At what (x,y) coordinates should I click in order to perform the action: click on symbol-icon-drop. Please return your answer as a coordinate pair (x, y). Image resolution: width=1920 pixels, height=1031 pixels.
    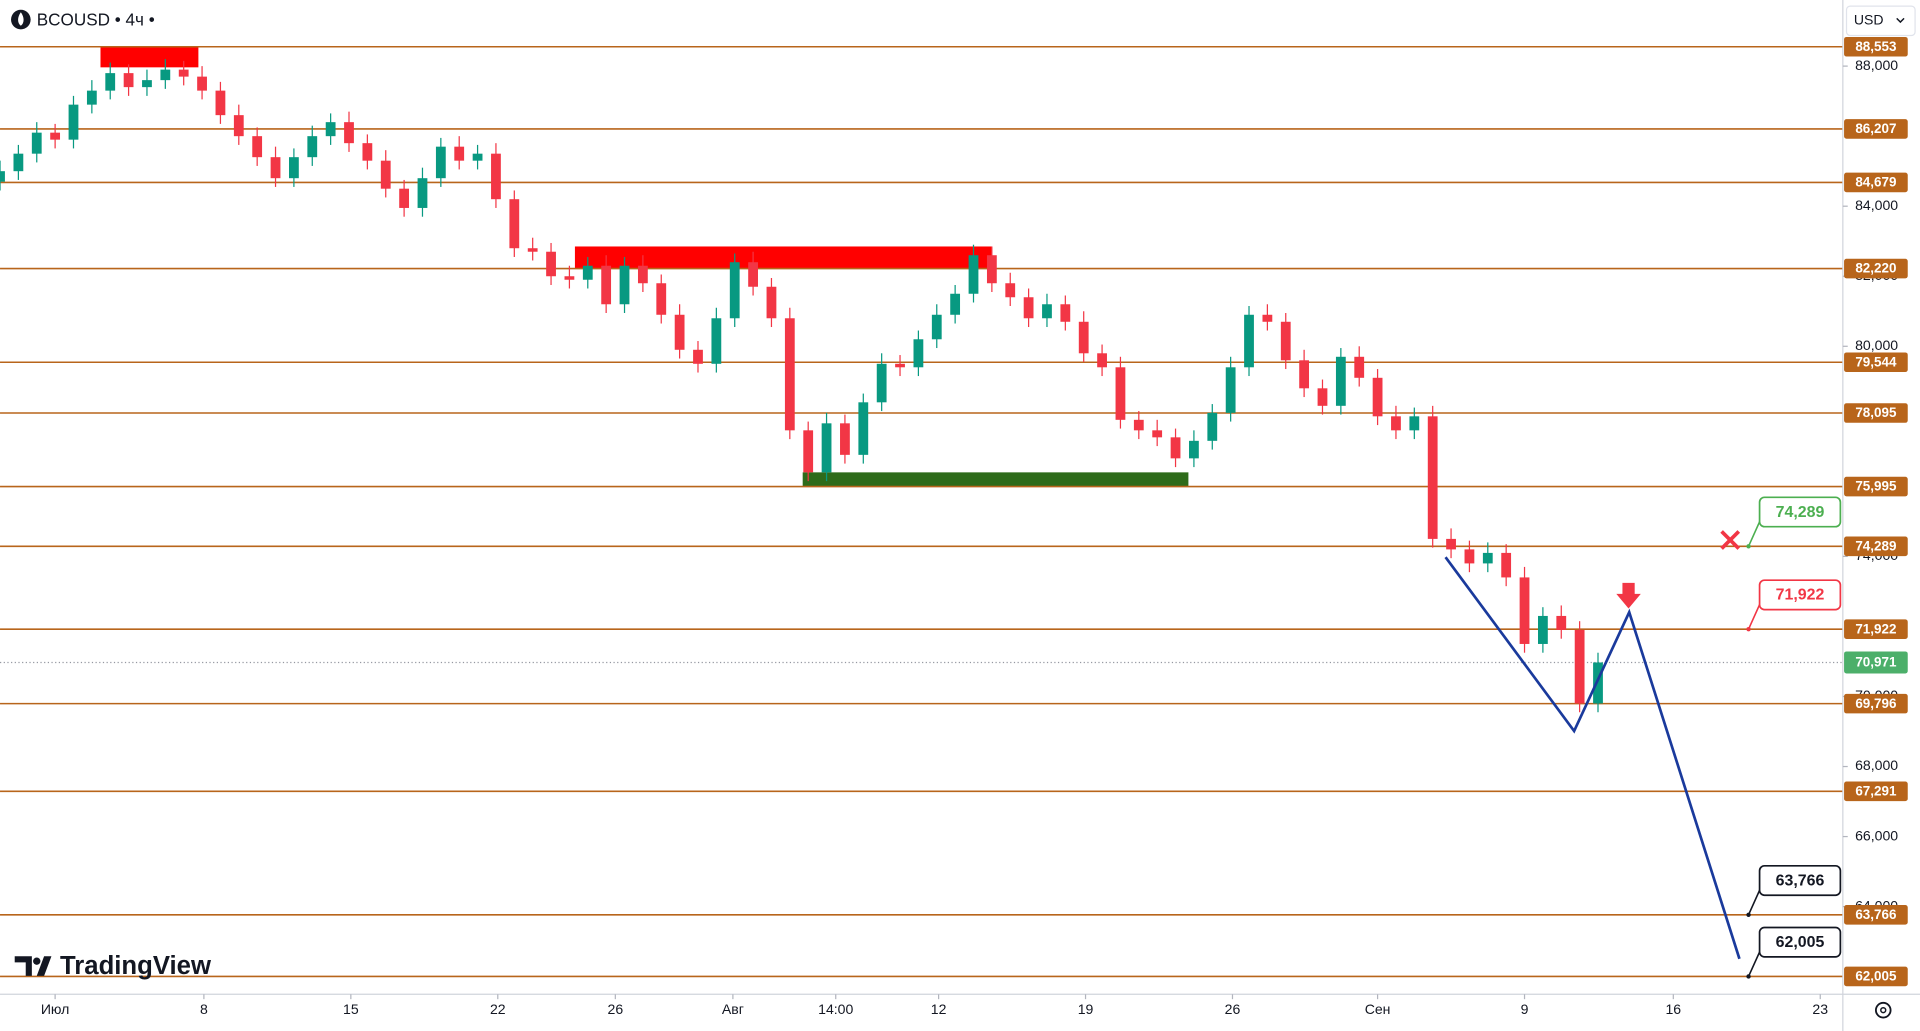
    Looking at the image, I should click on (21, 19).